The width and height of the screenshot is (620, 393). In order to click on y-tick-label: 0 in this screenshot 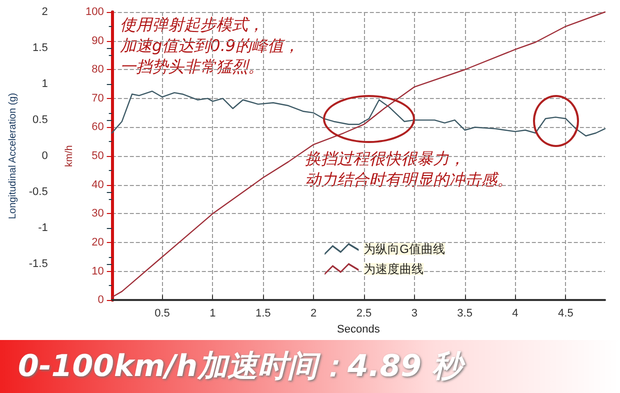, I will do `click(45, 156)`.